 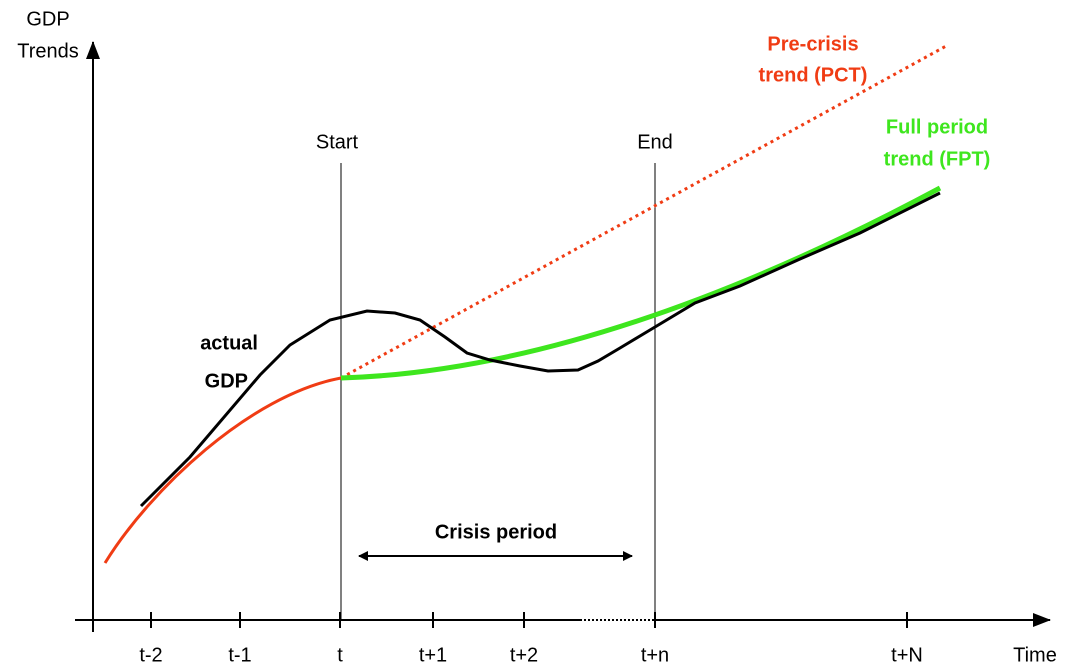 I want to click on x-tick-label: t+N, so click(x=907, y=655).